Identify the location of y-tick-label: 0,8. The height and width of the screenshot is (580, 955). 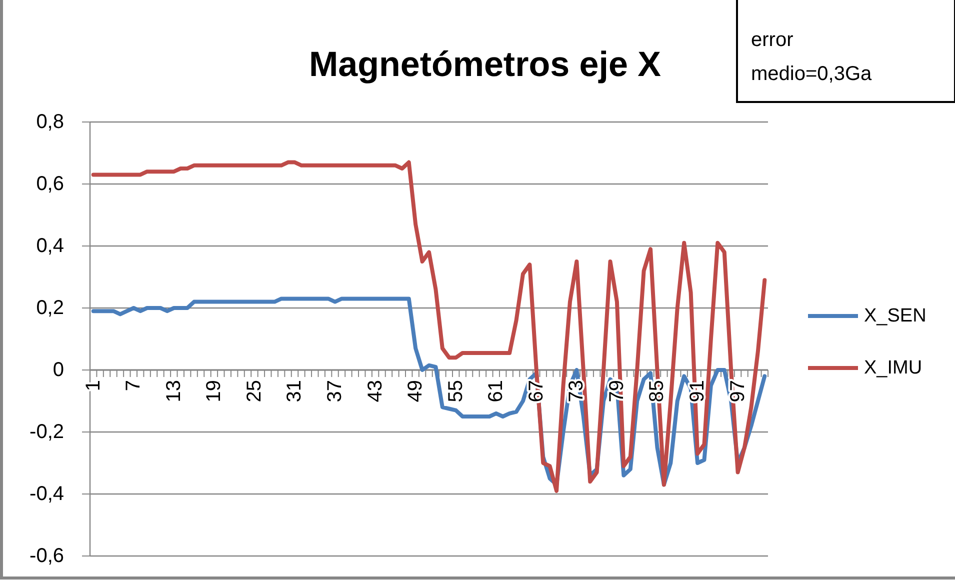
(50, 122).